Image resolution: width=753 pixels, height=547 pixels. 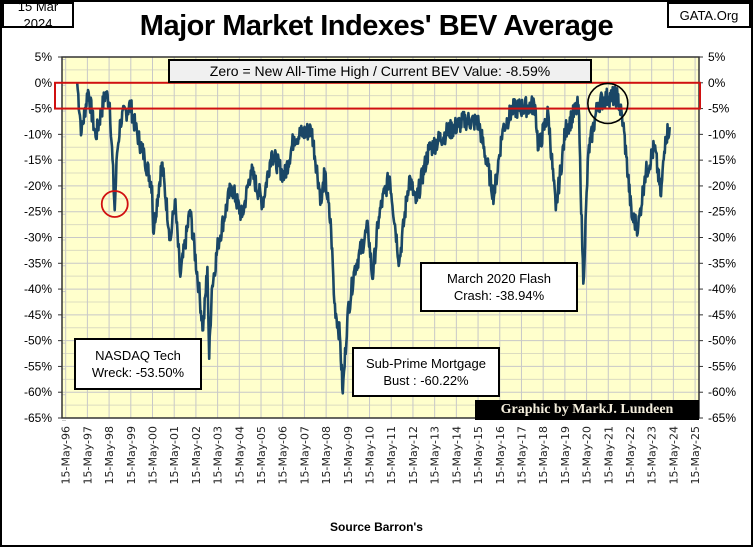 I want to click on y-tick-label-left: -25%, so click(x=38, y=212).